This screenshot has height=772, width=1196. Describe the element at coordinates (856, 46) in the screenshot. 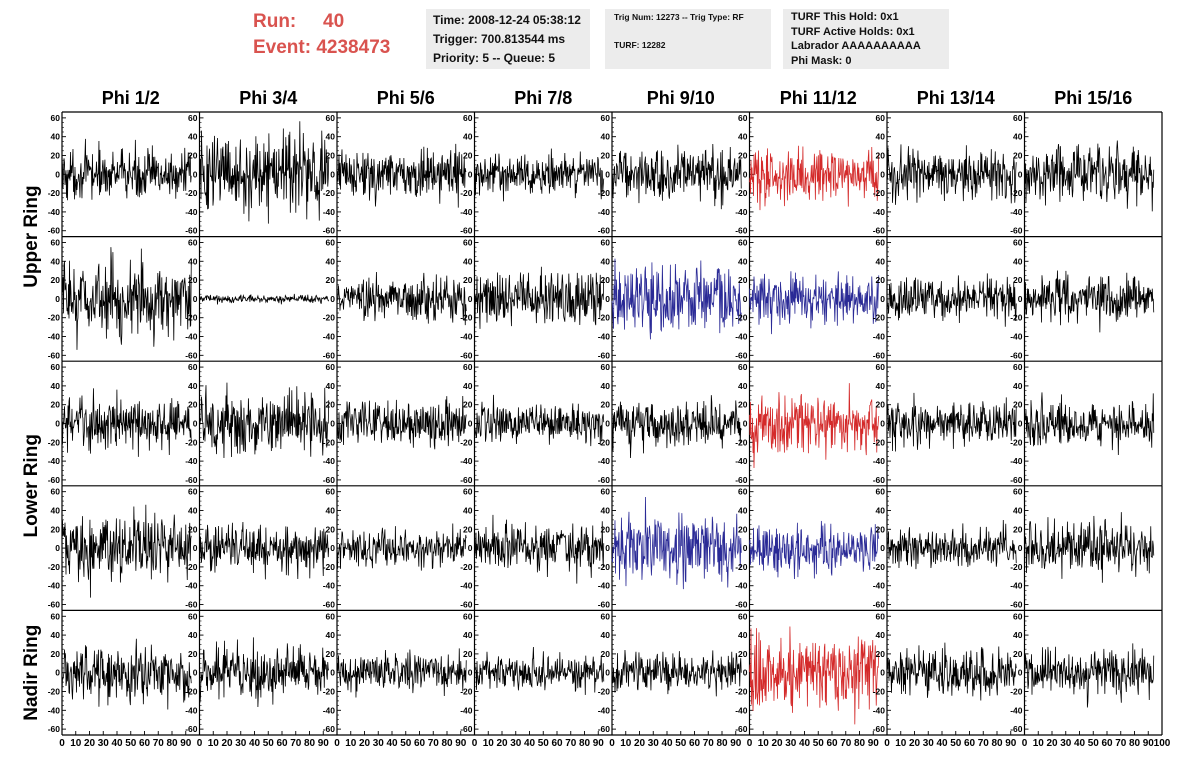

I see `labrador-text: Labrador AAAAAAAAAA` at that location.